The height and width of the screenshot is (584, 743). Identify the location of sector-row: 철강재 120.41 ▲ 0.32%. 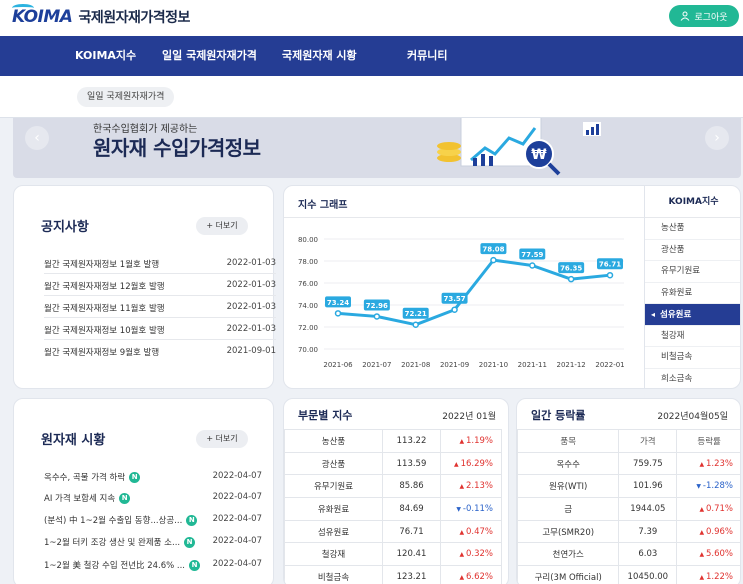
(393, 554).